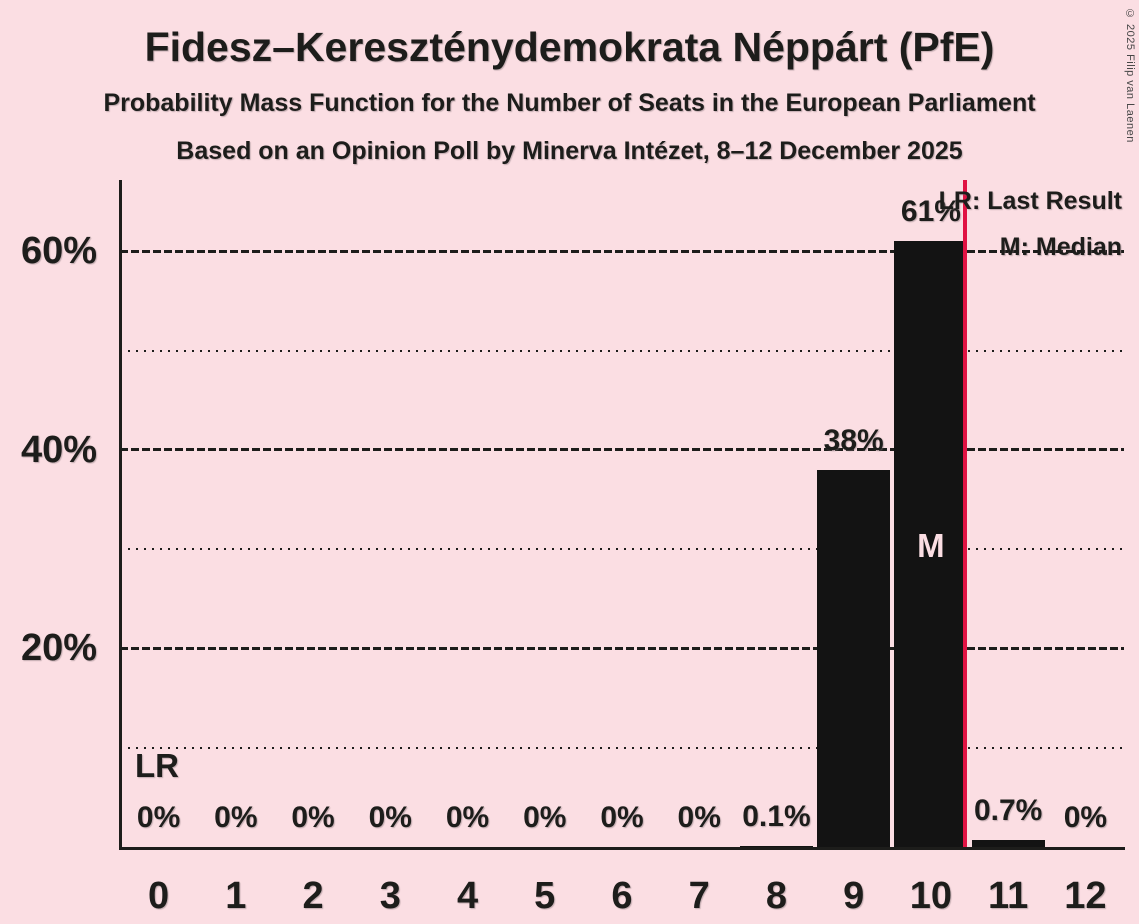 This screenshot has height=924, width=1139. I want to click on page-title: Fidesz–Kereszténydemokrata Néppárt (PfE), so click(569, 47).